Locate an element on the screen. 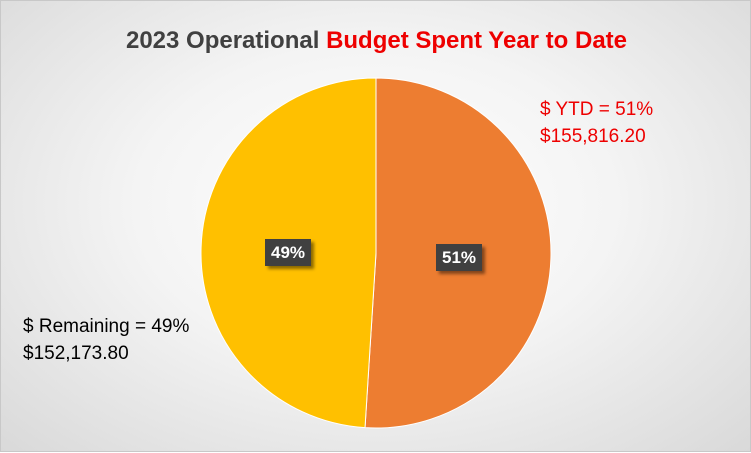  chart-title-highlight: Budget Spent Year to Date is located at coordinates (477, 40).